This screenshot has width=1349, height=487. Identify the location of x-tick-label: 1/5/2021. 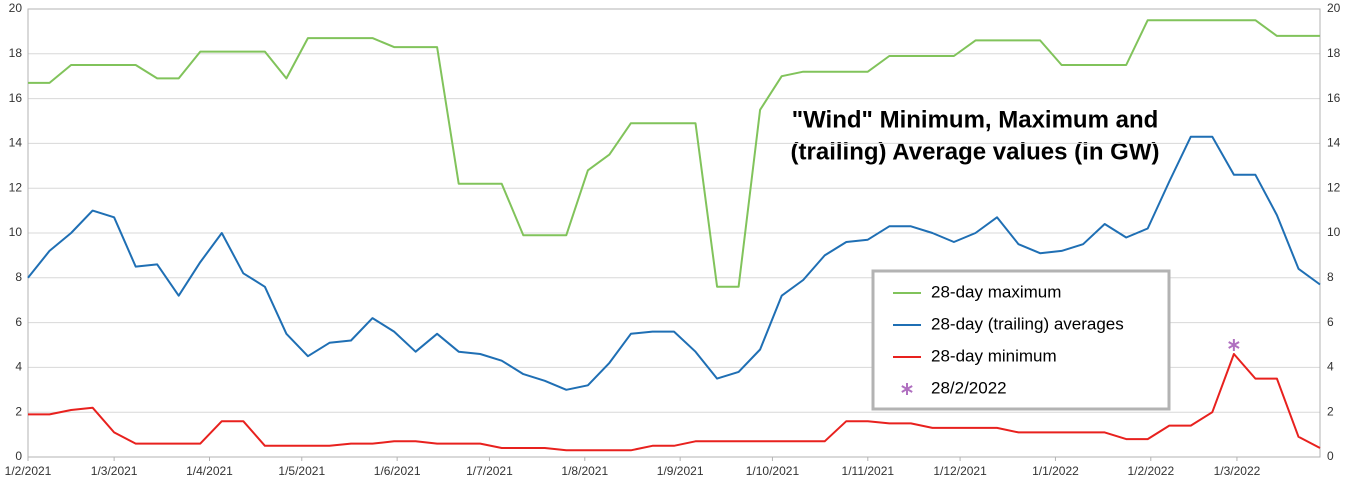
(301, 471).